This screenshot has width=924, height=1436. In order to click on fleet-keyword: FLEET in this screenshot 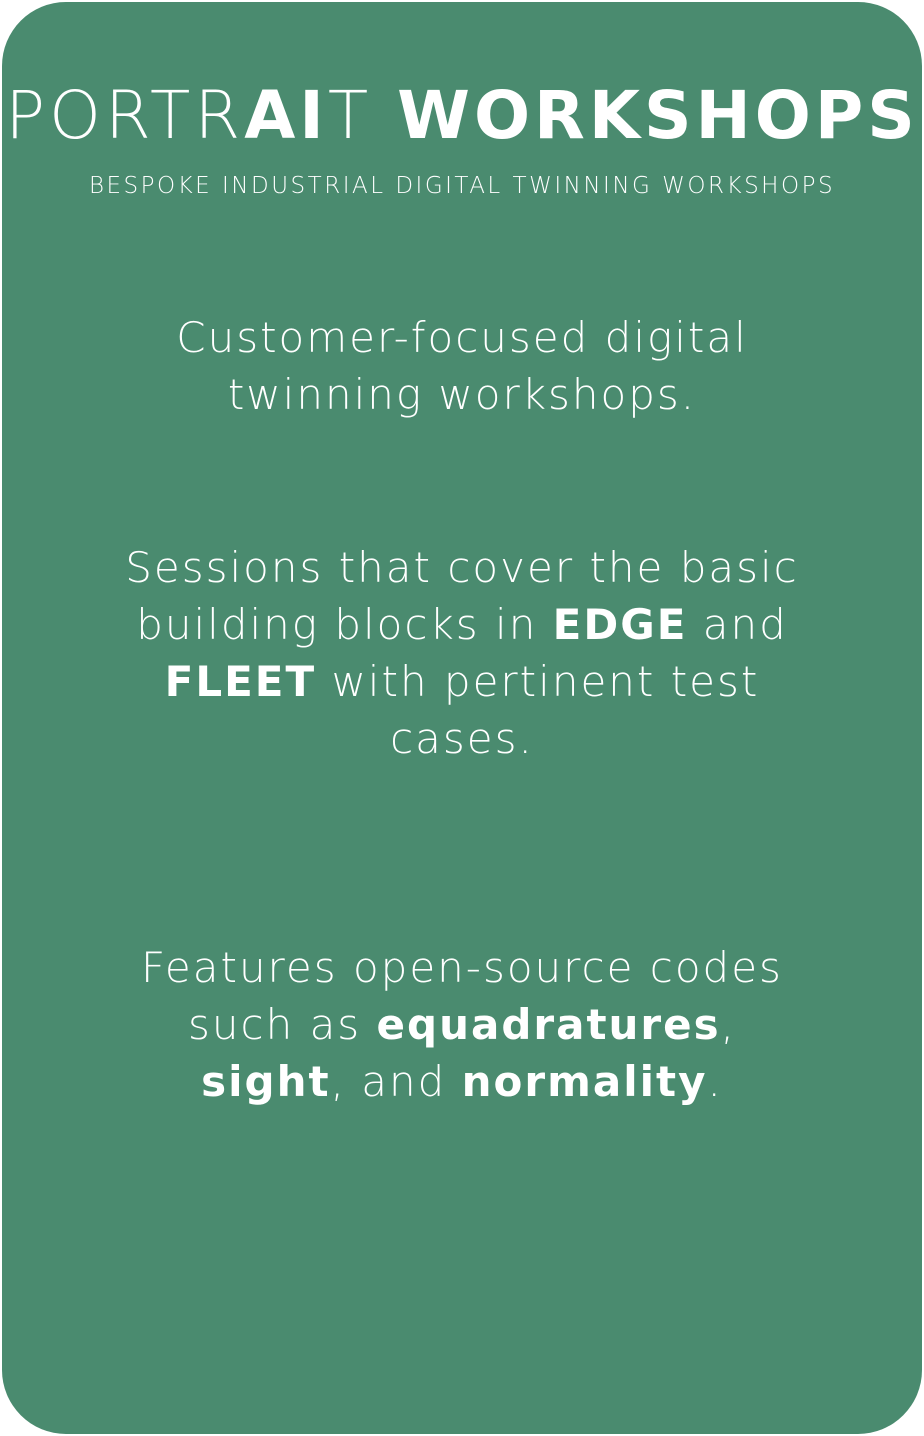, I will do `click(240, 681)`.